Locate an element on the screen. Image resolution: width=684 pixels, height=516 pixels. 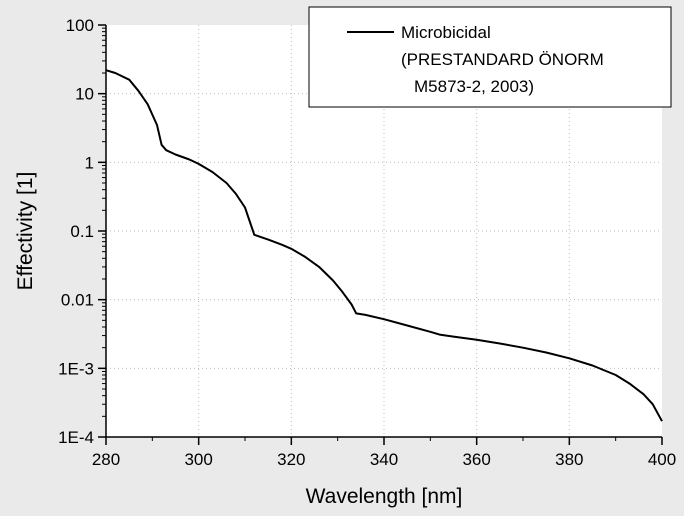
x-tick-label: 380 is located at coordinates (569, 459).